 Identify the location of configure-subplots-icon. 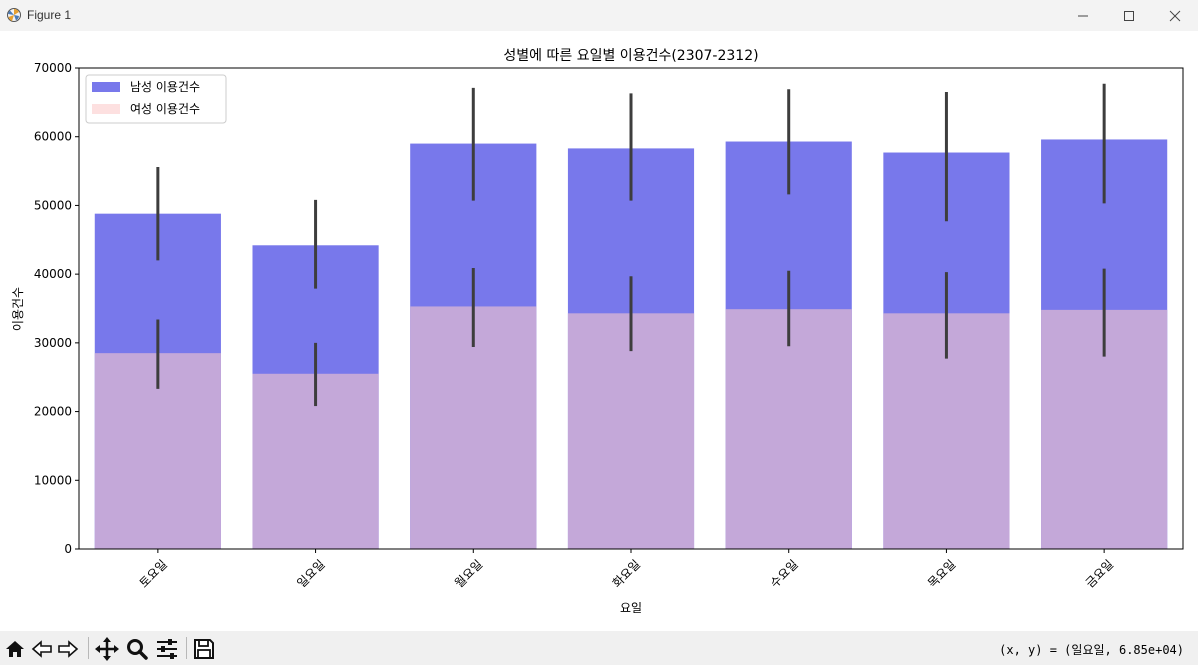
(167, 649).